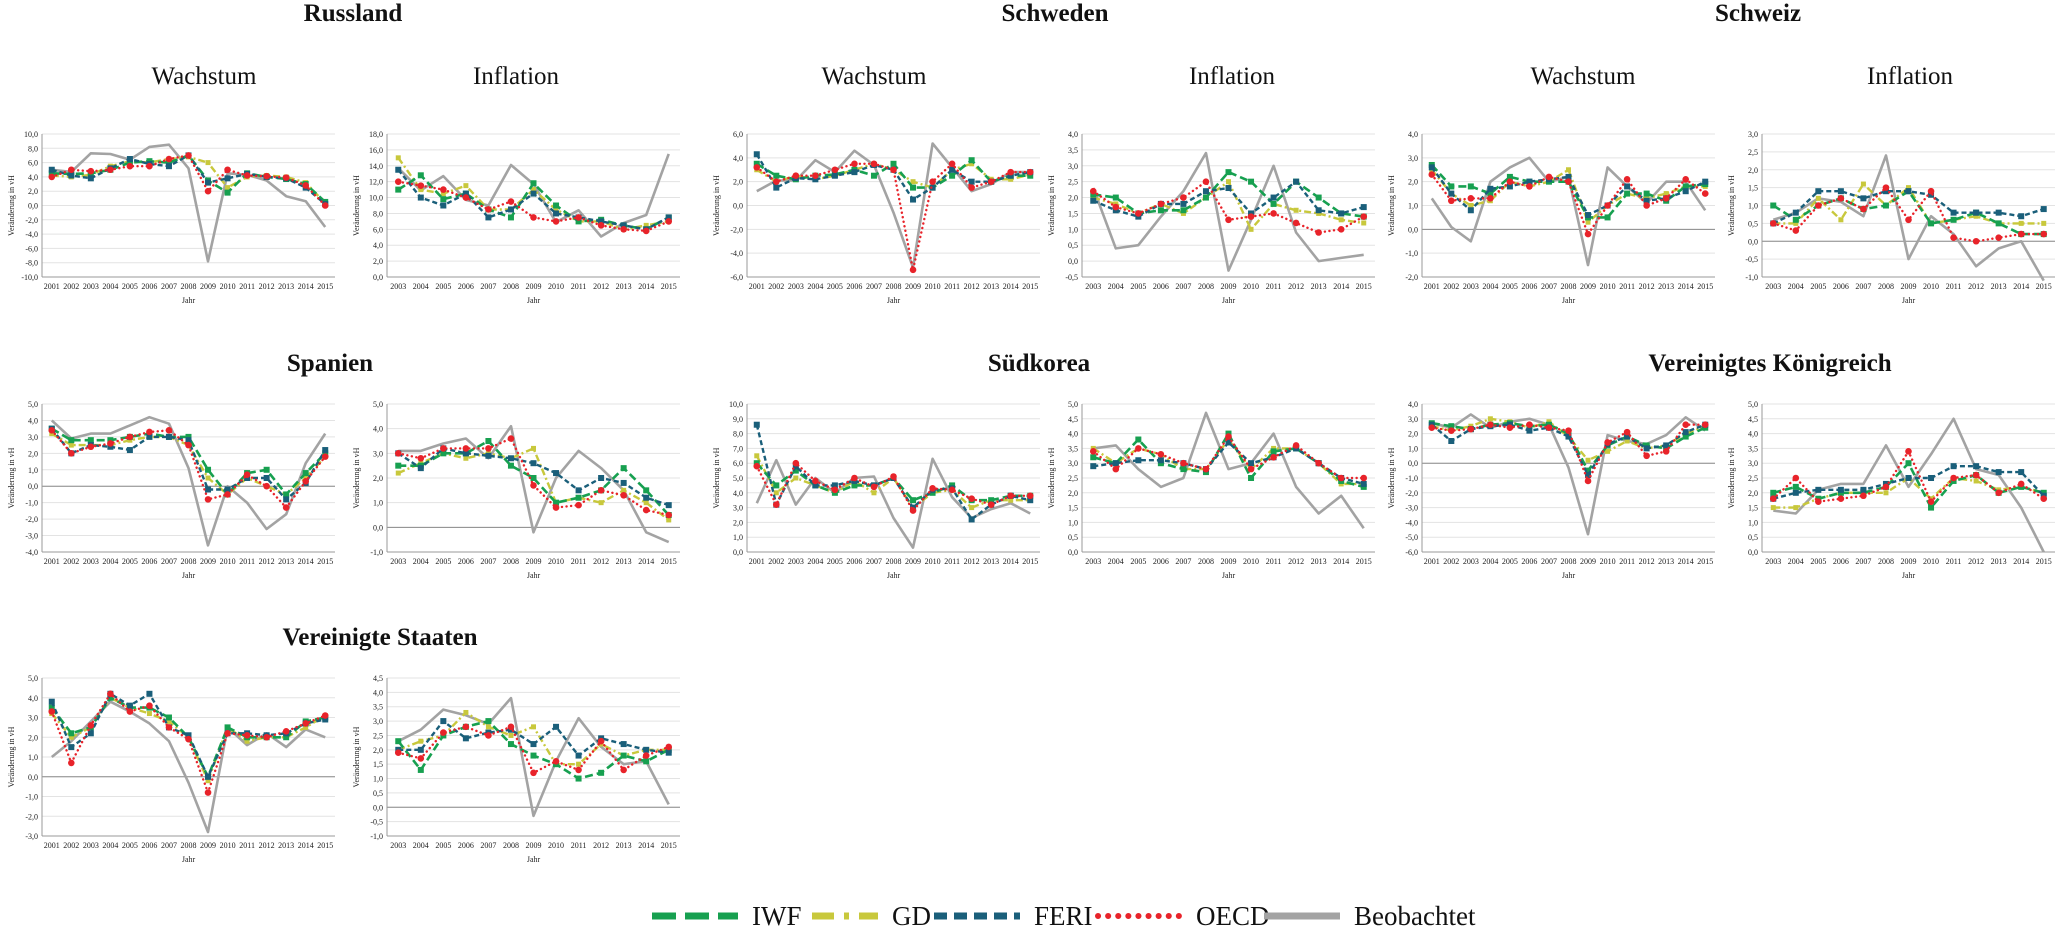 The width and height of the screenshot is (2067, 947). What do you see at coordinates (398, 561) in the screenshot?
I see `x-tick-label: 2003` at bounding box center [398, 561].